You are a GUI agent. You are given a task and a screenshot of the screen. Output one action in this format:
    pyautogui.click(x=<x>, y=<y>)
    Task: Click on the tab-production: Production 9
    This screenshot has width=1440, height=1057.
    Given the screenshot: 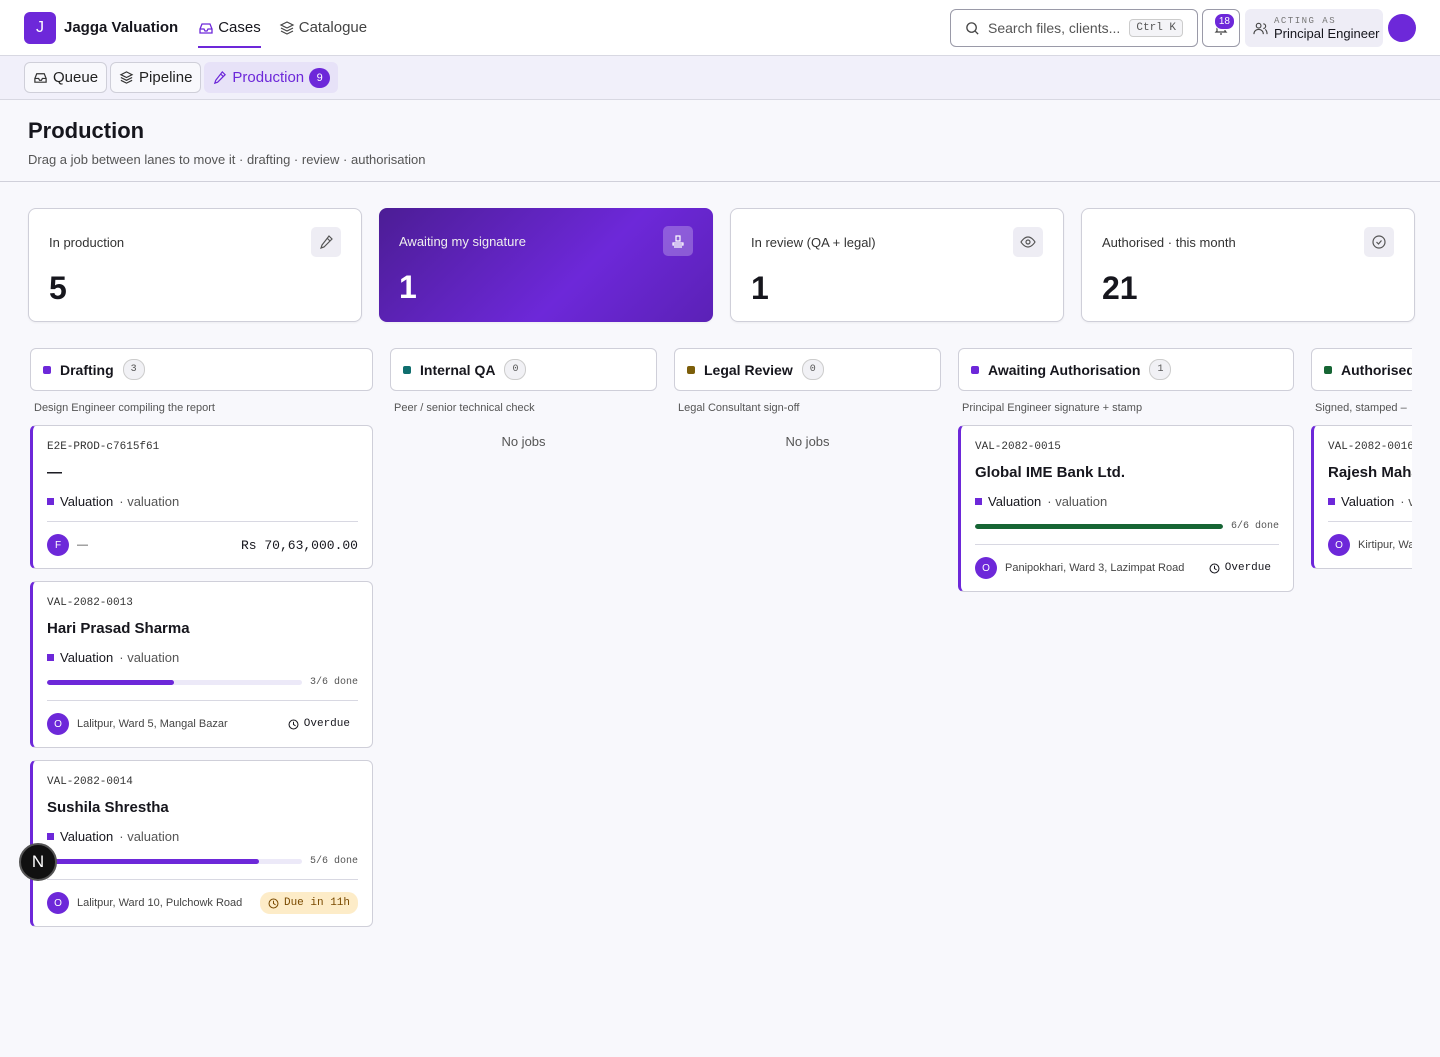 What is the action you would take?
    pyautogui.click(x=271, y=77)
    